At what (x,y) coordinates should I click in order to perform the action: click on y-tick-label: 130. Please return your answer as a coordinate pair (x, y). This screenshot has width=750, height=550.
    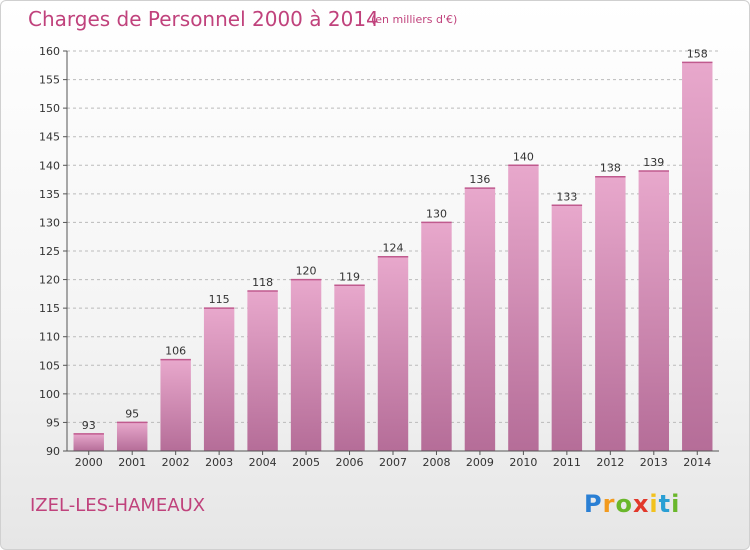
    Looking at the image, I should click on (49, 222).